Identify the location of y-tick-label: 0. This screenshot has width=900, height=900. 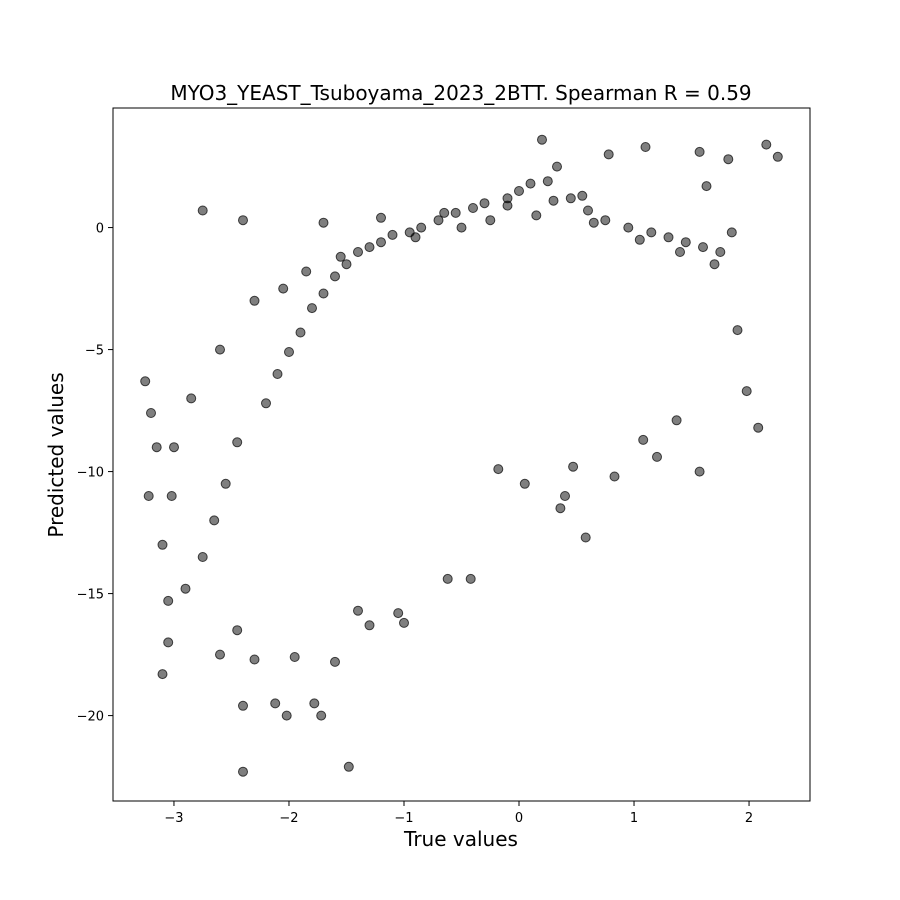
(100, 229).